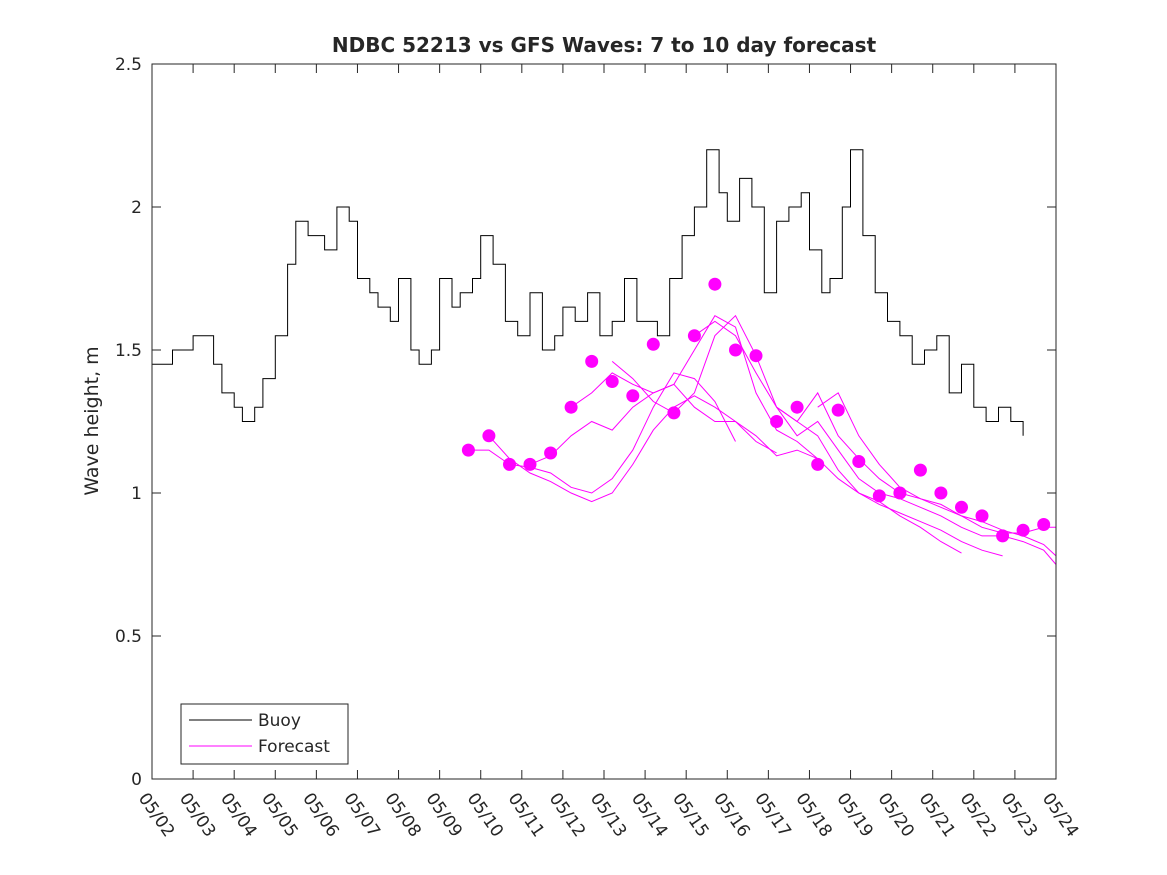  What do you see at coordinates (136, 494) in the screenshot?
I see `y-tick-label: 1` at bounding box center [136, 494].